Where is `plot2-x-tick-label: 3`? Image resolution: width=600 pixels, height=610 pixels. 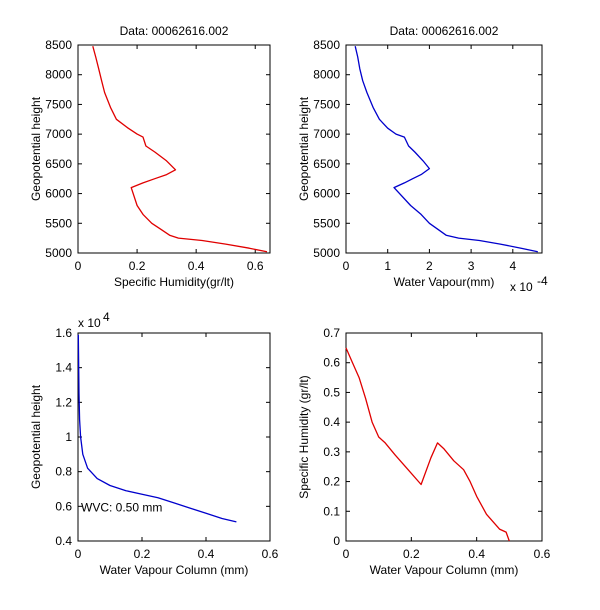 plot2-x-tick-label: 3 is located at coordinates (471, 266).